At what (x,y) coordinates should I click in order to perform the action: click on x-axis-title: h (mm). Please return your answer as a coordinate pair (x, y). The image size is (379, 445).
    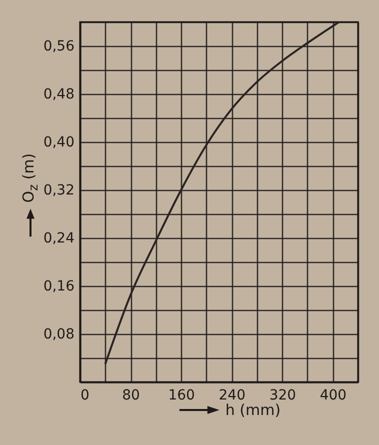
    Looking at the image, I should click on (253, 410).